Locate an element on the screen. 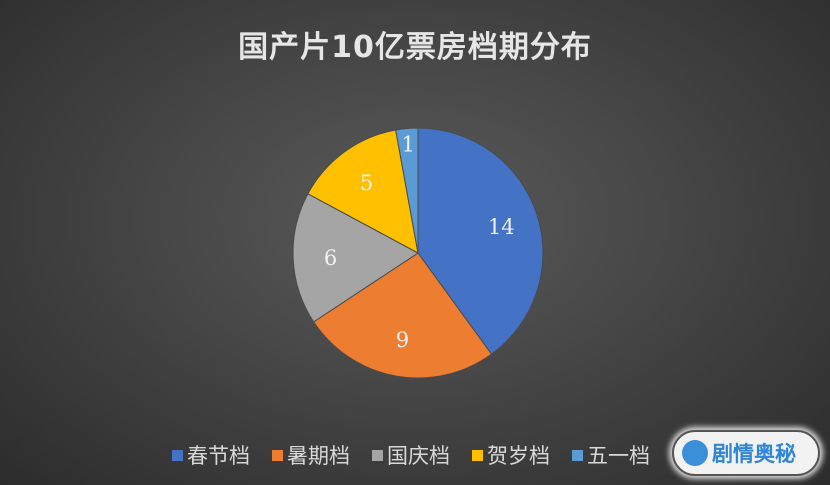 The width and height of the screenshot is (830, 485). legend-item: 暑期档 is located at coordinates (311, 455).